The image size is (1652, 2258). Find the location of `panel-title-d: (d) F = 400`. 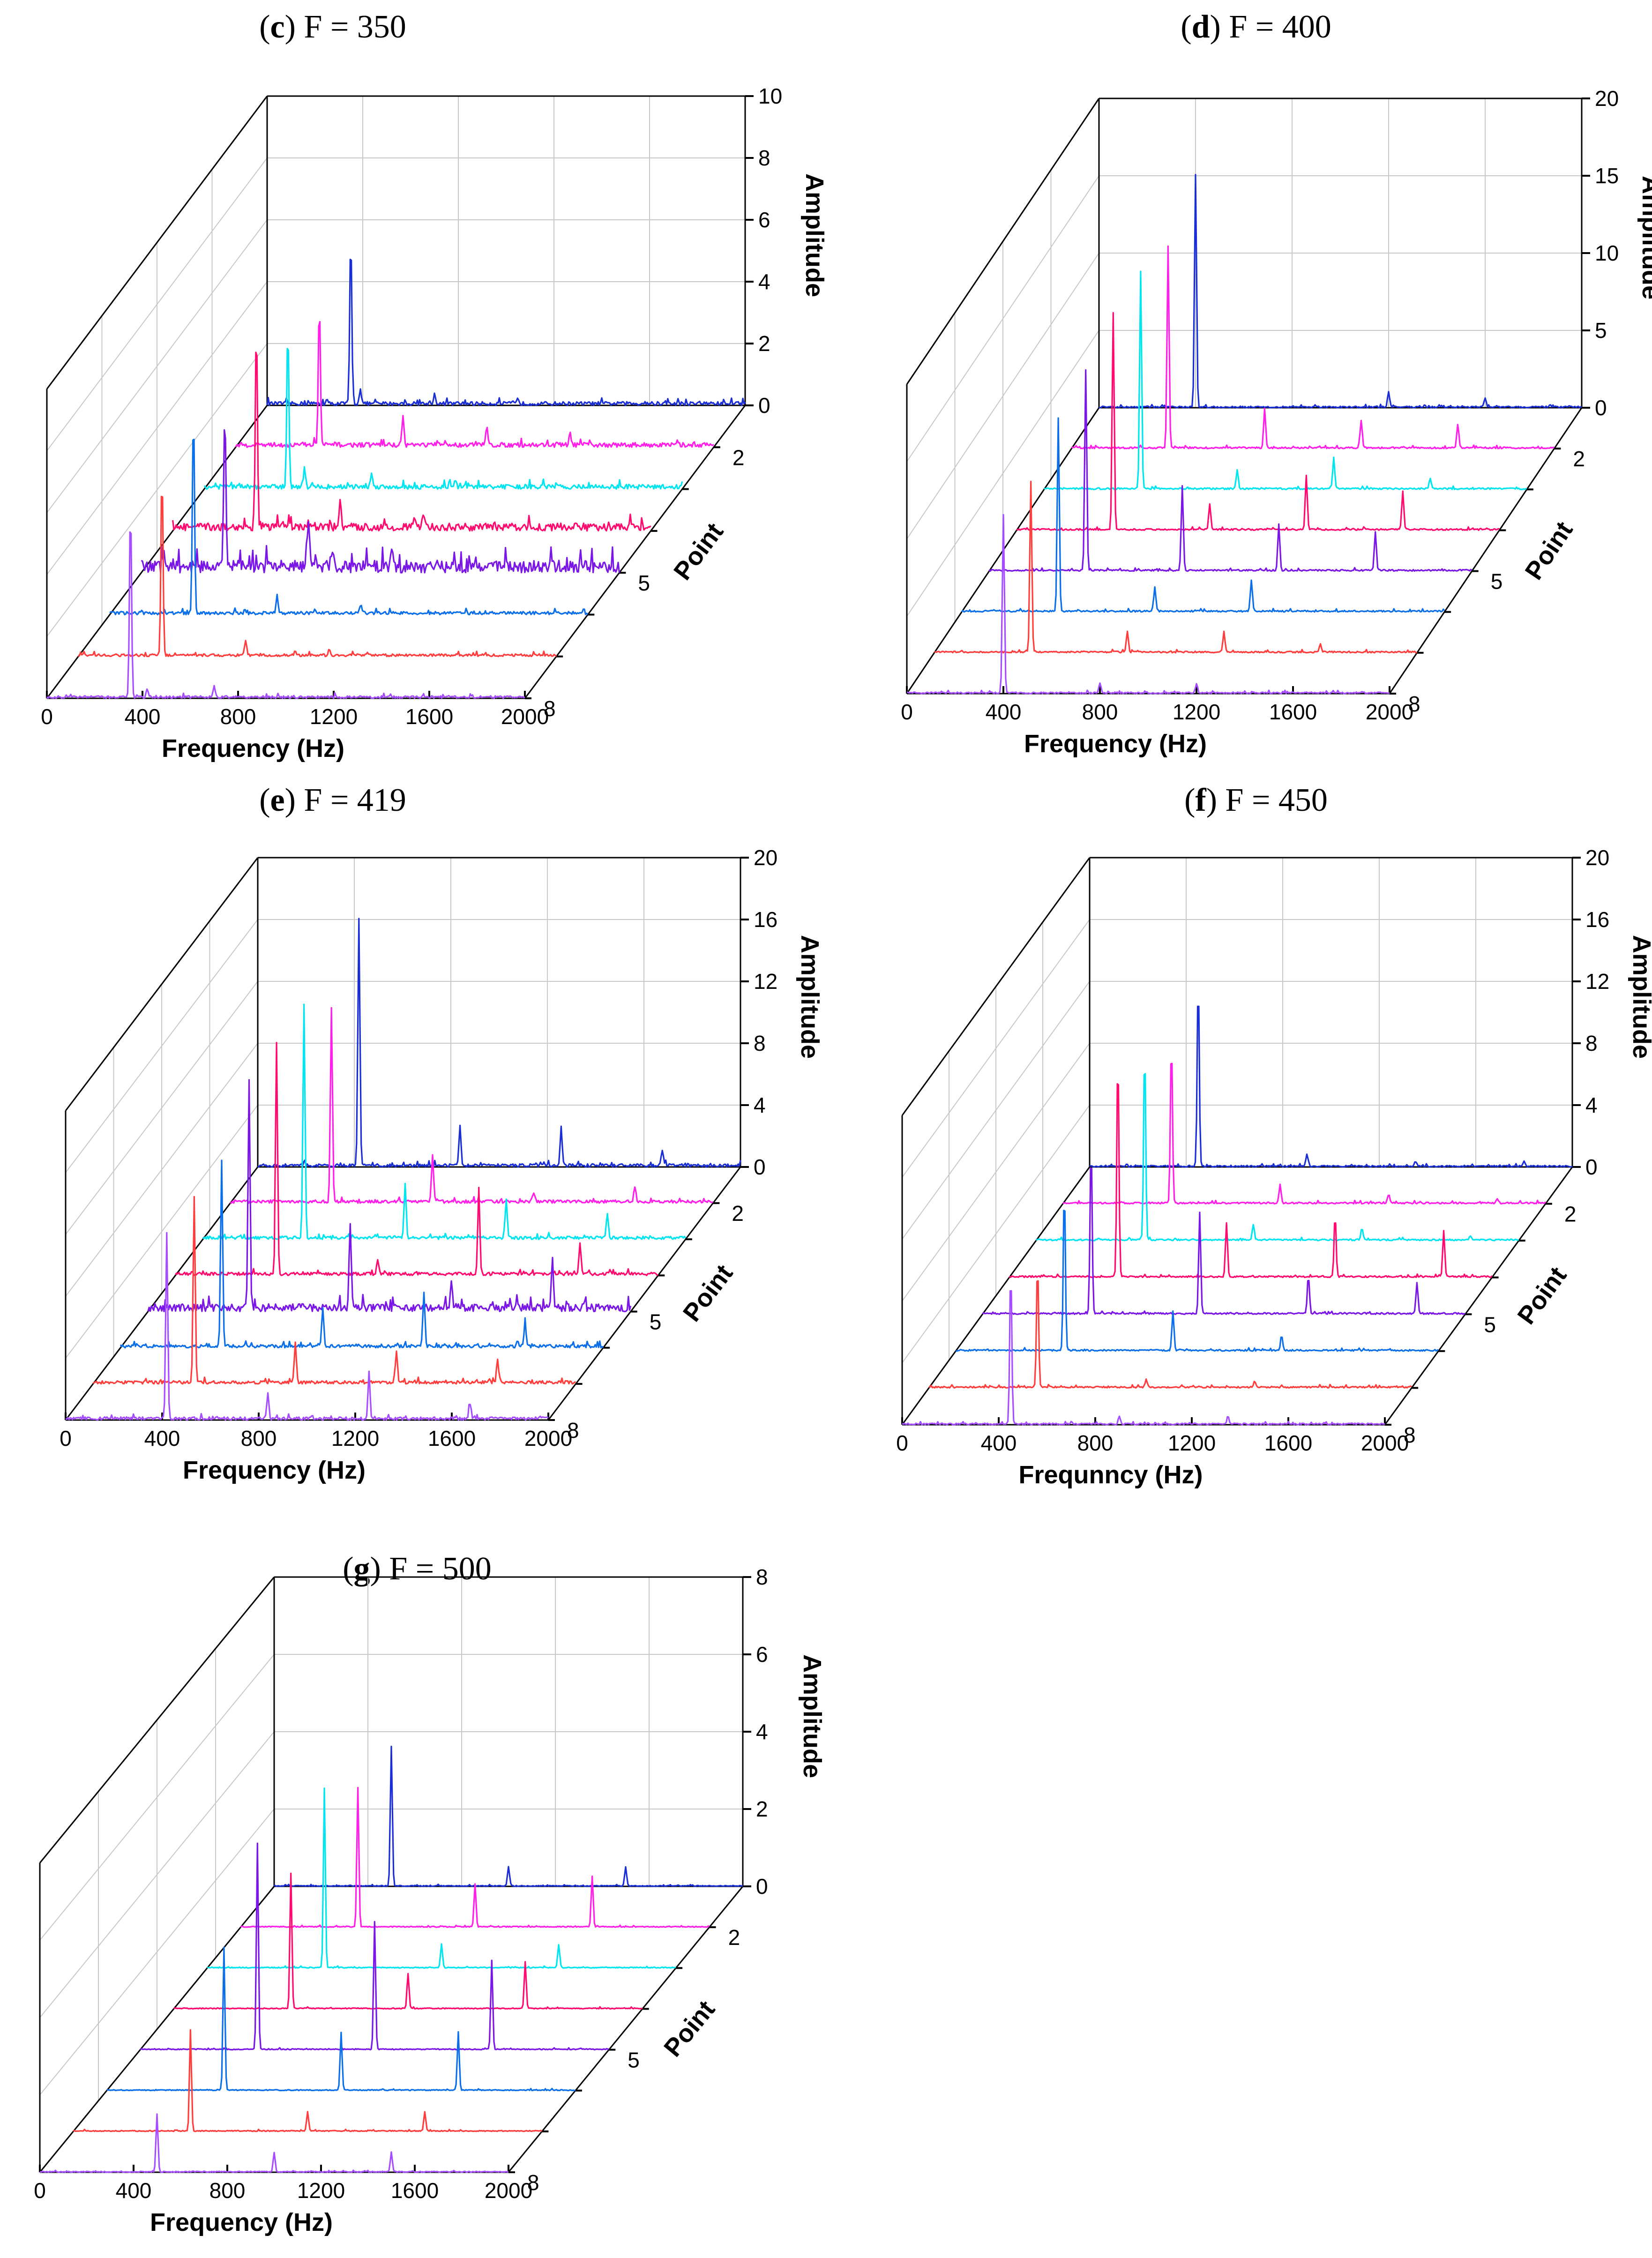

panel-title-d: (d) F = 400 is located at coordinates (1256, 27).